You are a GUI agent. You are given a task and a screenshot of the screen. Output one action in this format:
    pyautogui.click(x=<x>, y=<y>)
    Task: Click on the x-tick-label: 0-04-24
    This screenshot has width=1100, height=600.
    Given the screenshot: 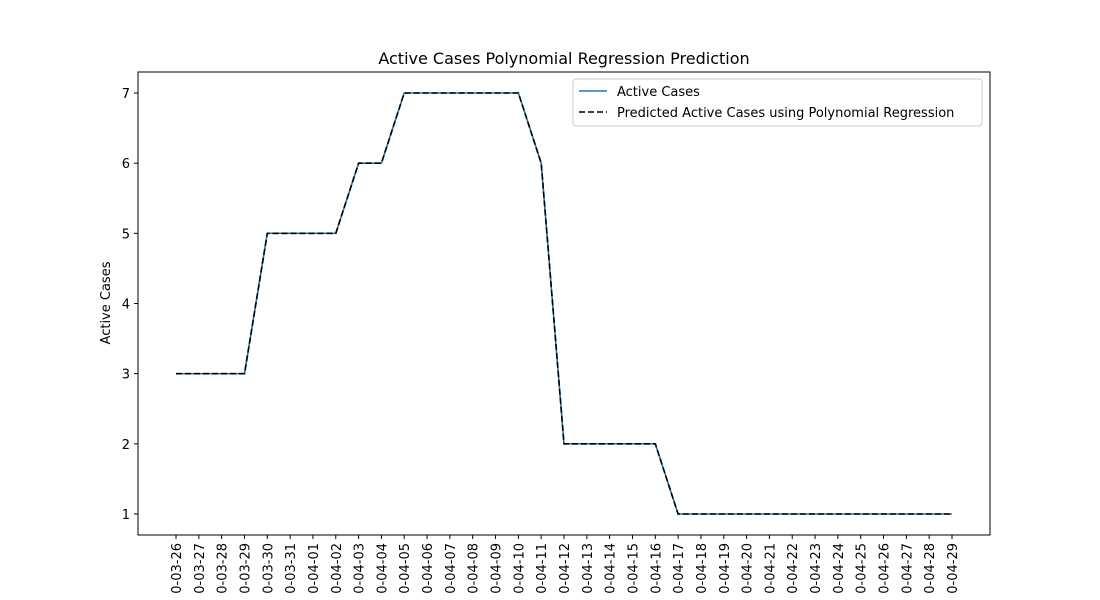 What is the action you would take?
    pyautogui.click(x=839, y=568)
    